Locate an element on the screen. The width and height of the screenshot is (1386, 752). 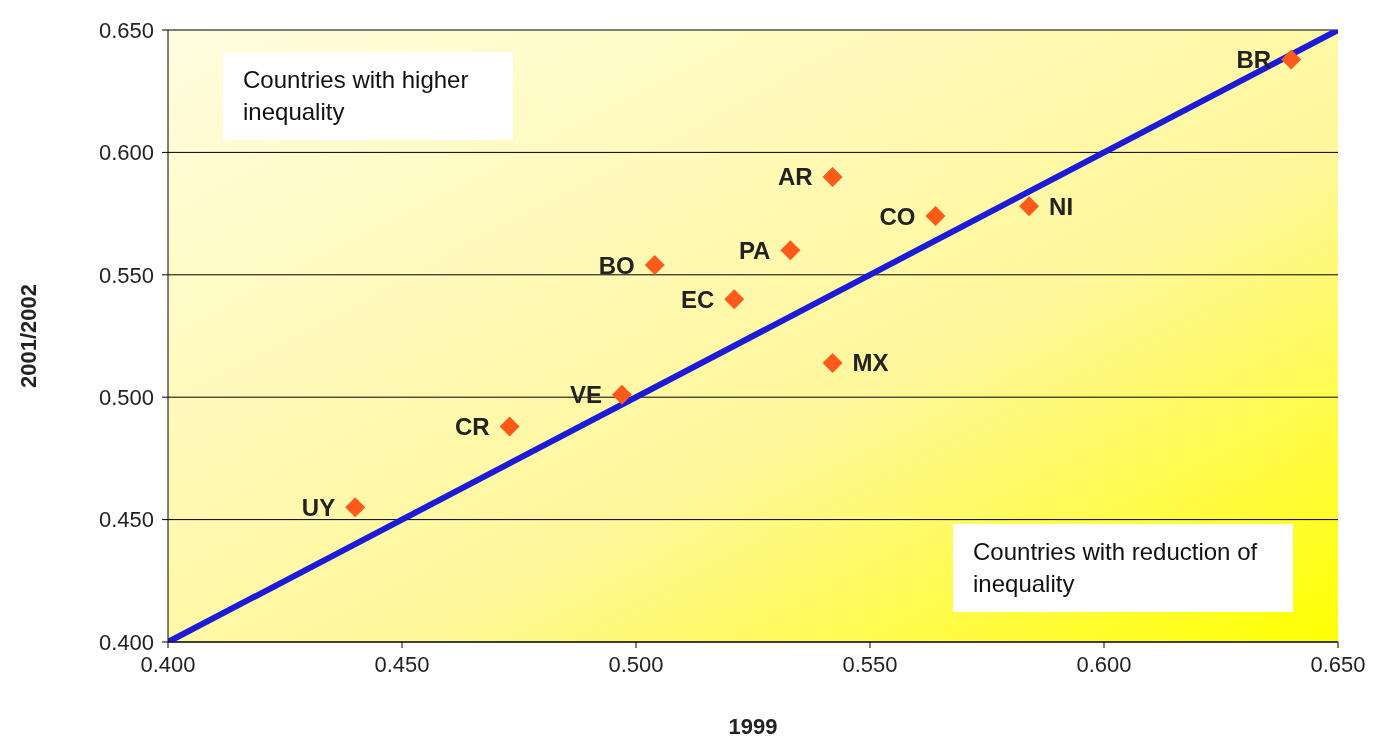
annotation: PA is located at coordinates (754, 250).